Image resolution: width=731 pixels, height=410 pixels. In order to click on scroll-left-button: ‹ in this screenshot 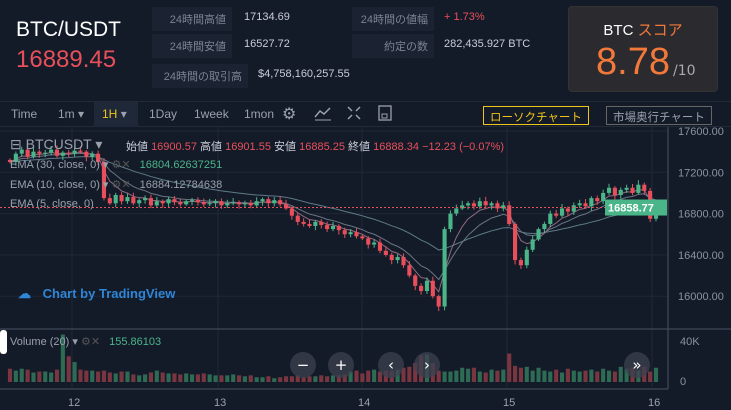, I will do `click(391, 365)`.